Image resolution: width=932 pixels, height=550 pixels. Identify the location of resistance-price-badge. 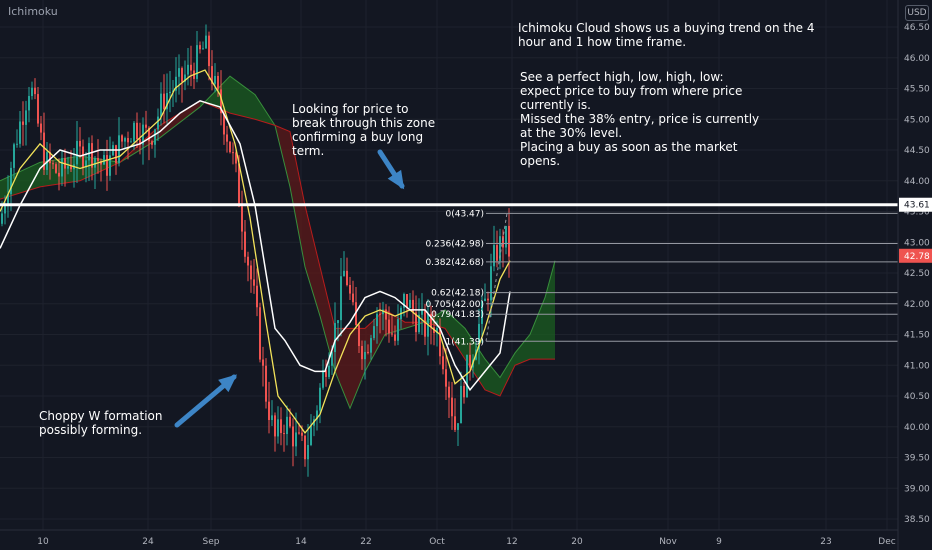
(915, 204).